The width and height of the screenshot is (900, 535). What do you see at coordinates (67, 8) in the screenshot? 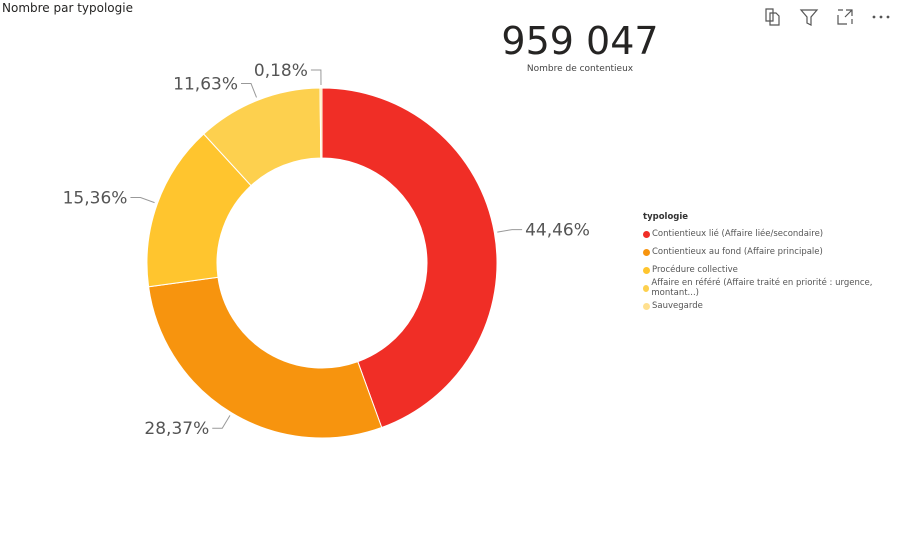
I see `visual-title: Nombre par typologie` at bounding box center [67, 8].